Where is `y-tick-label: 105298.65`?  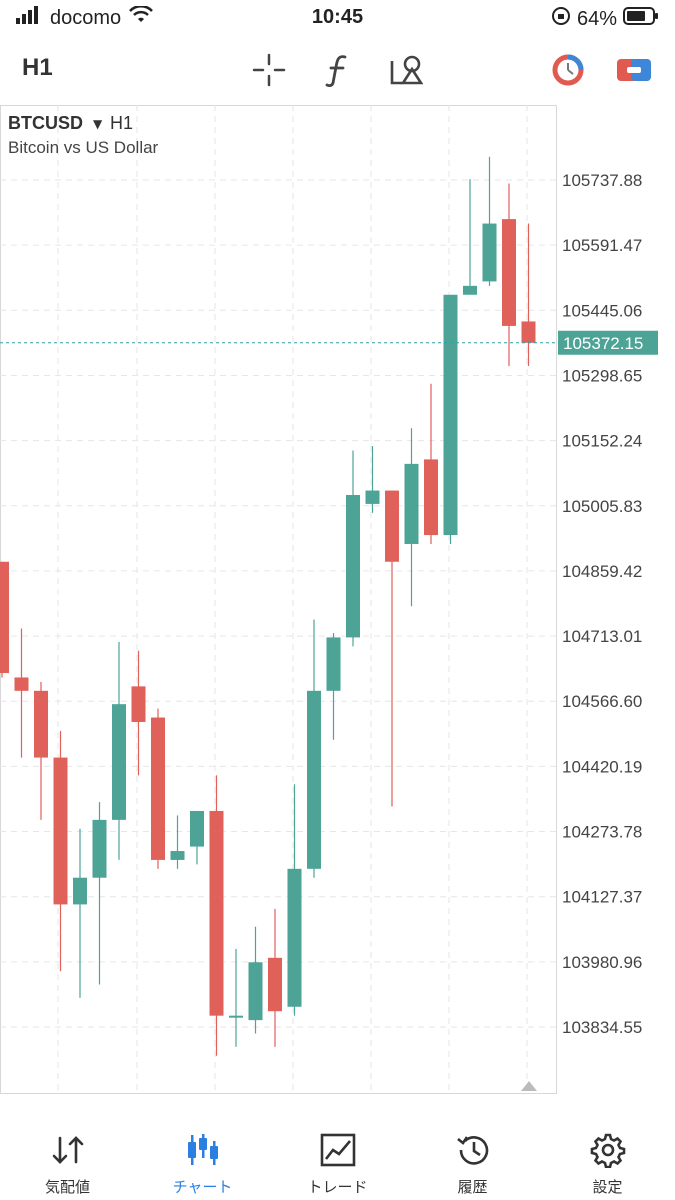
y-tick-label: 105298.65 is located at coordinates (602, 375).